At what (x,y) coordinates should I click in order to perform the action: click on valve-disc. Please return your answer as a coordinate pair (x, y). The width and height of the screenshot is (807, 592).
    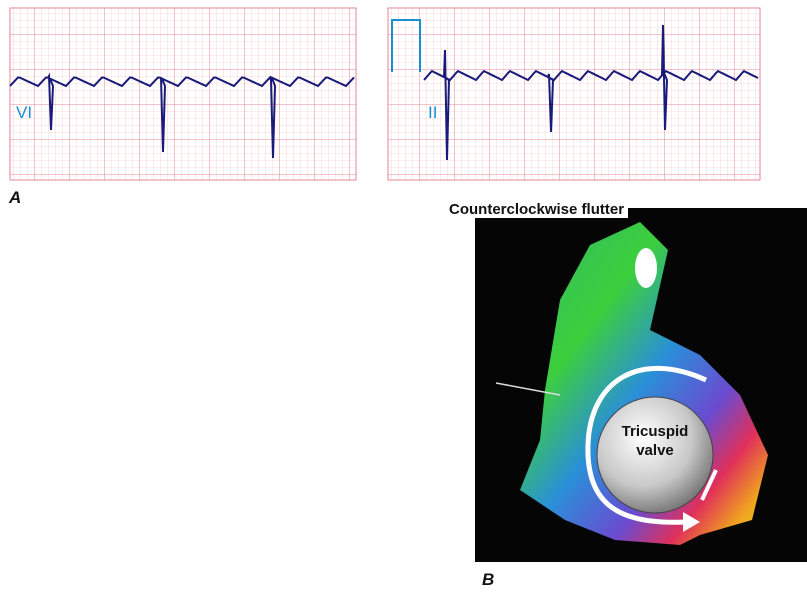
    Looking at the image, I should click on (655, 455).